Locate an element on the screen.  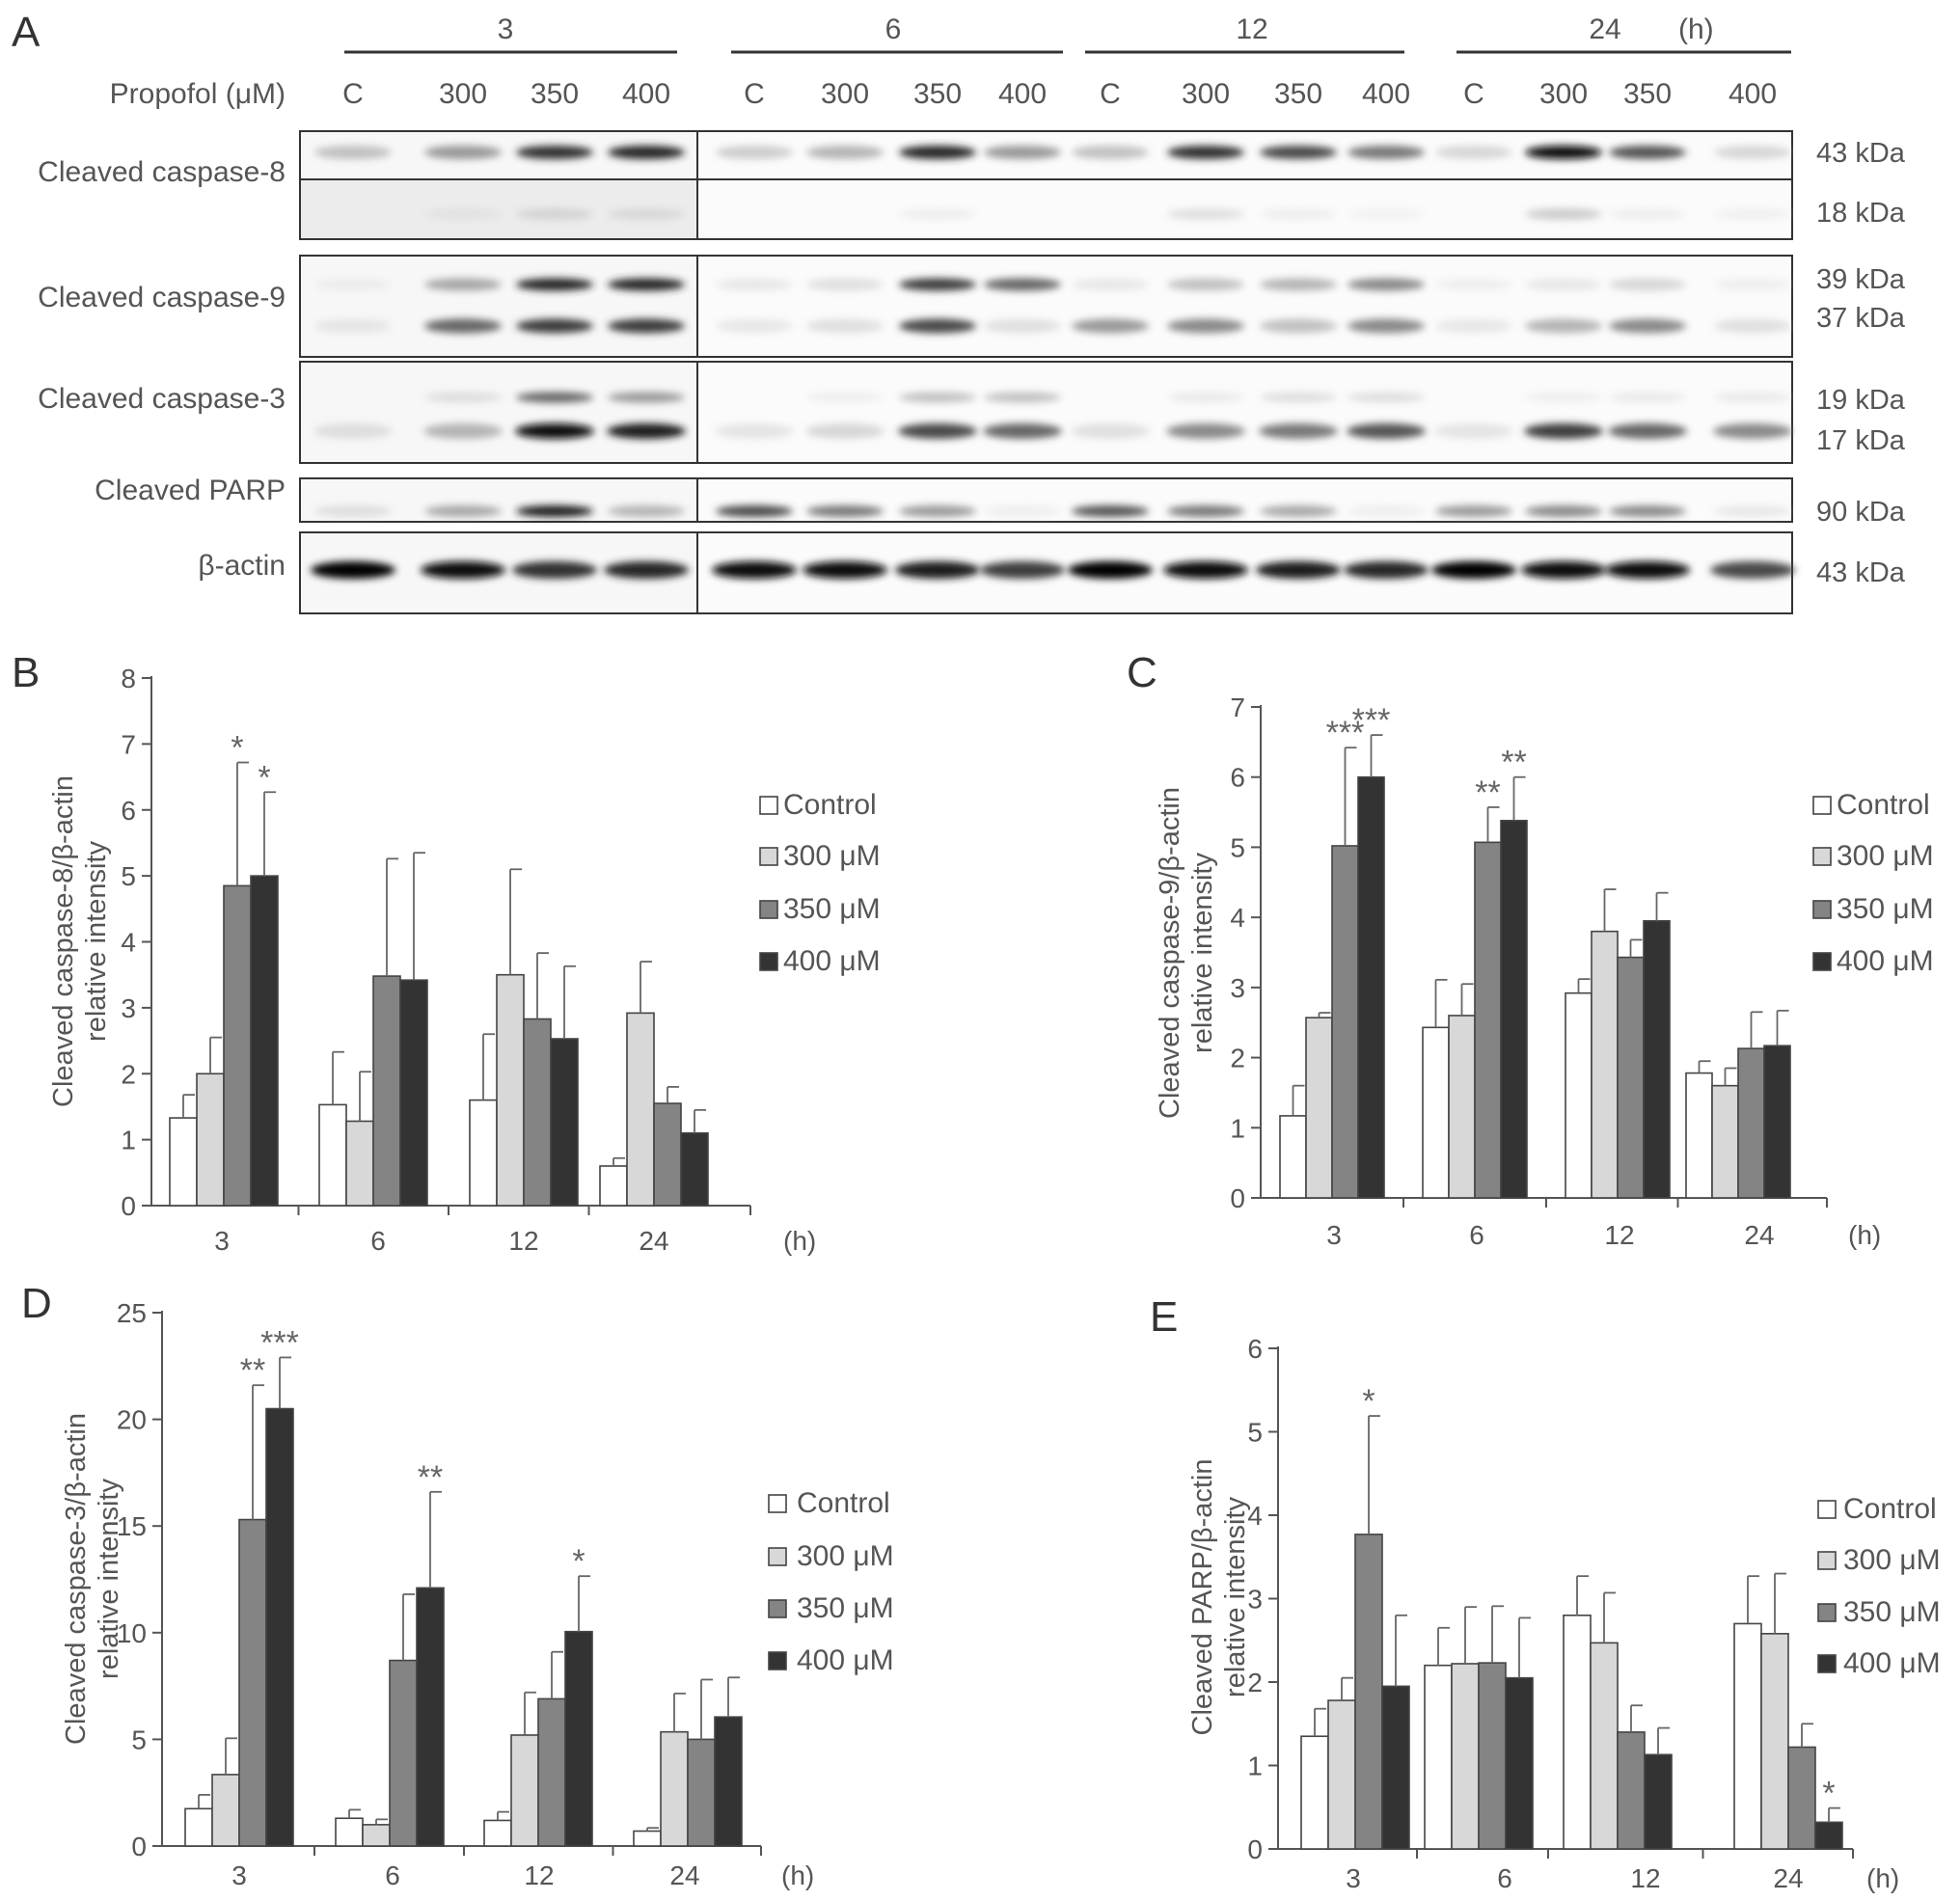
blot-kda-marker: 18 kDa is located at coordinates (1861, 214).